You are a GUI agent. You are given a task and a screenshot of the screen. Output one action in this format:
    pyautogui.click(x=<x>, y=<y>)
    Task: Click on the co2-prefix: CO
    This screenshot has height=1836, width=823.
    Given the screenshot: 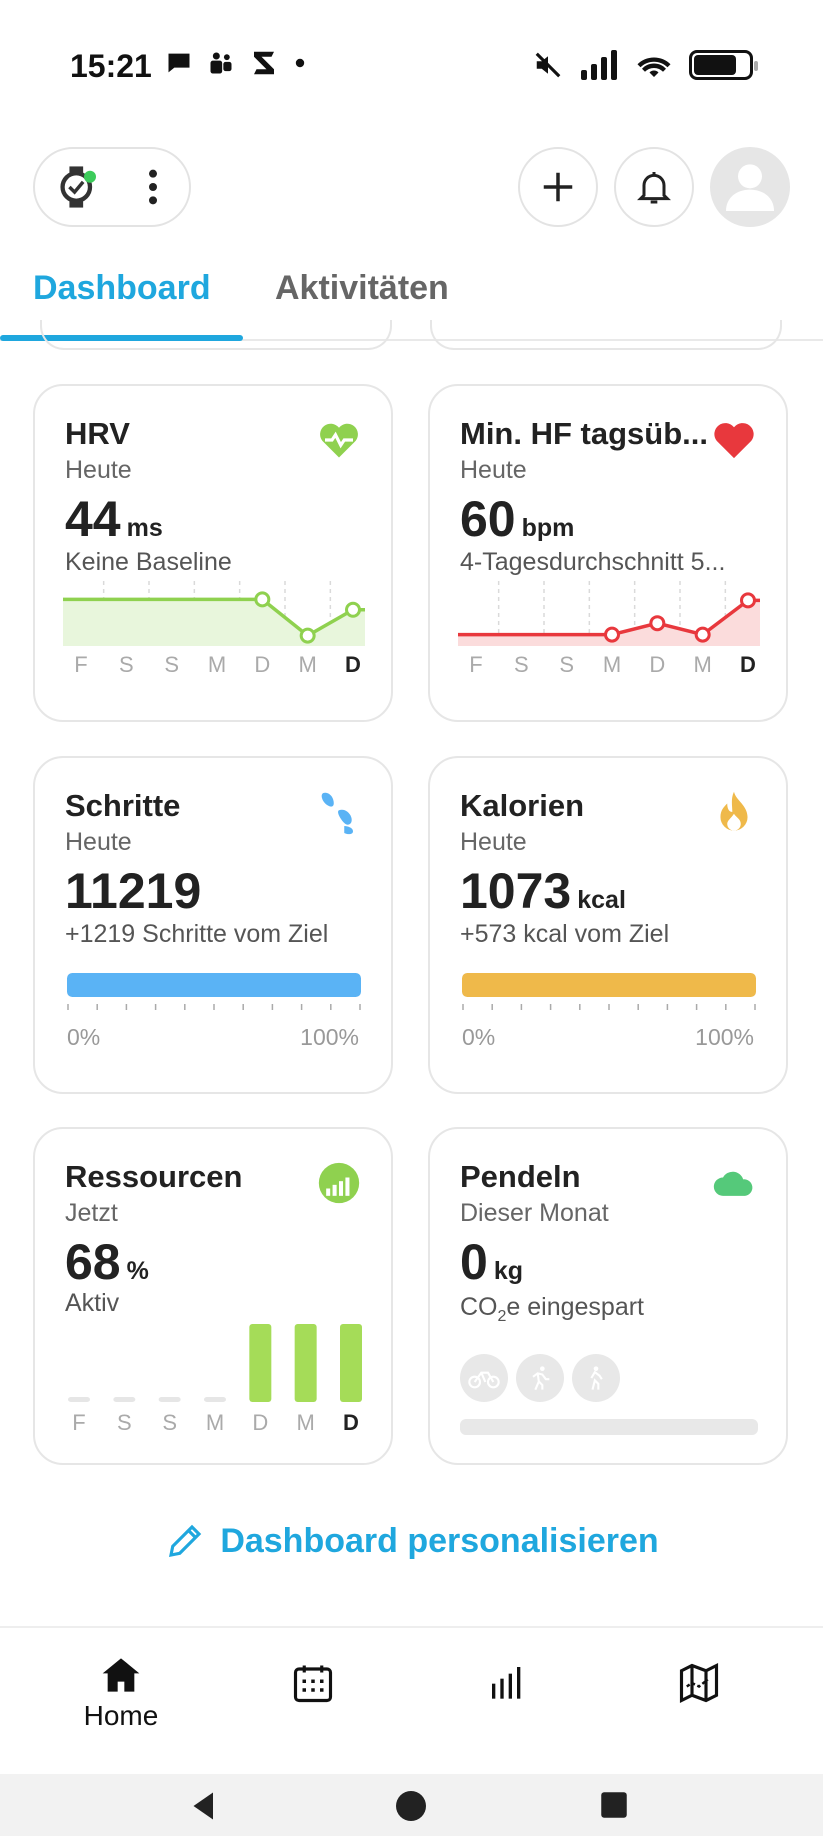 What is the action you would take?
    pyautogui.click(x=479, y=1307)
    